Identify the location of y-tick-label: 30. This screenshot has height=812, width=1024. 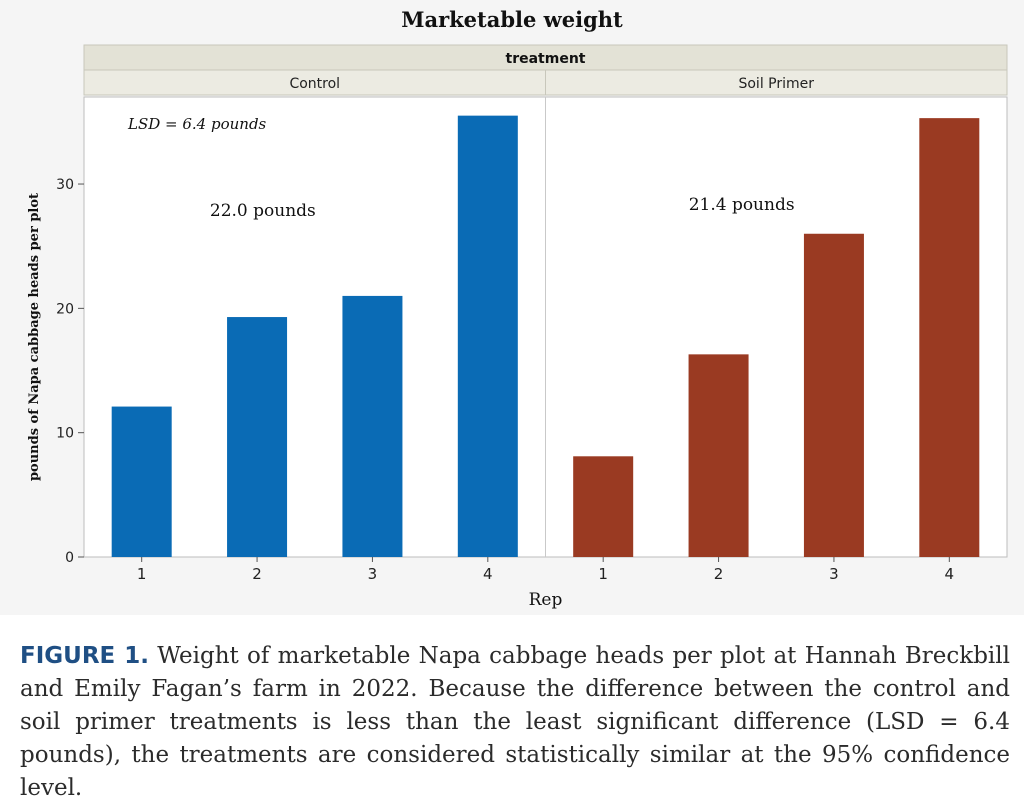
(65, 185).